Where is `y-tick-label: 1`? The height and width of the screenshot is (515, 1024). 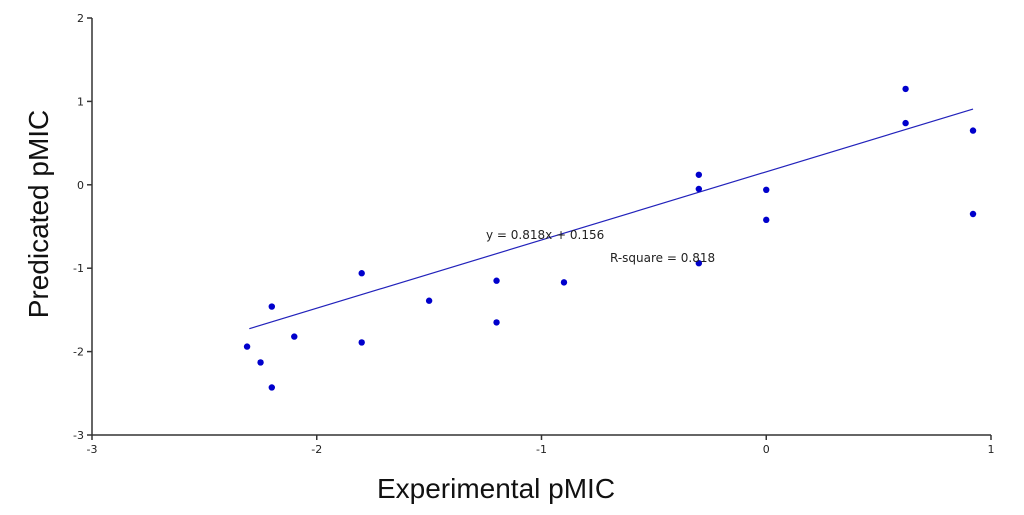
y-tick-label: 1 is located at coordinates (80, 101).